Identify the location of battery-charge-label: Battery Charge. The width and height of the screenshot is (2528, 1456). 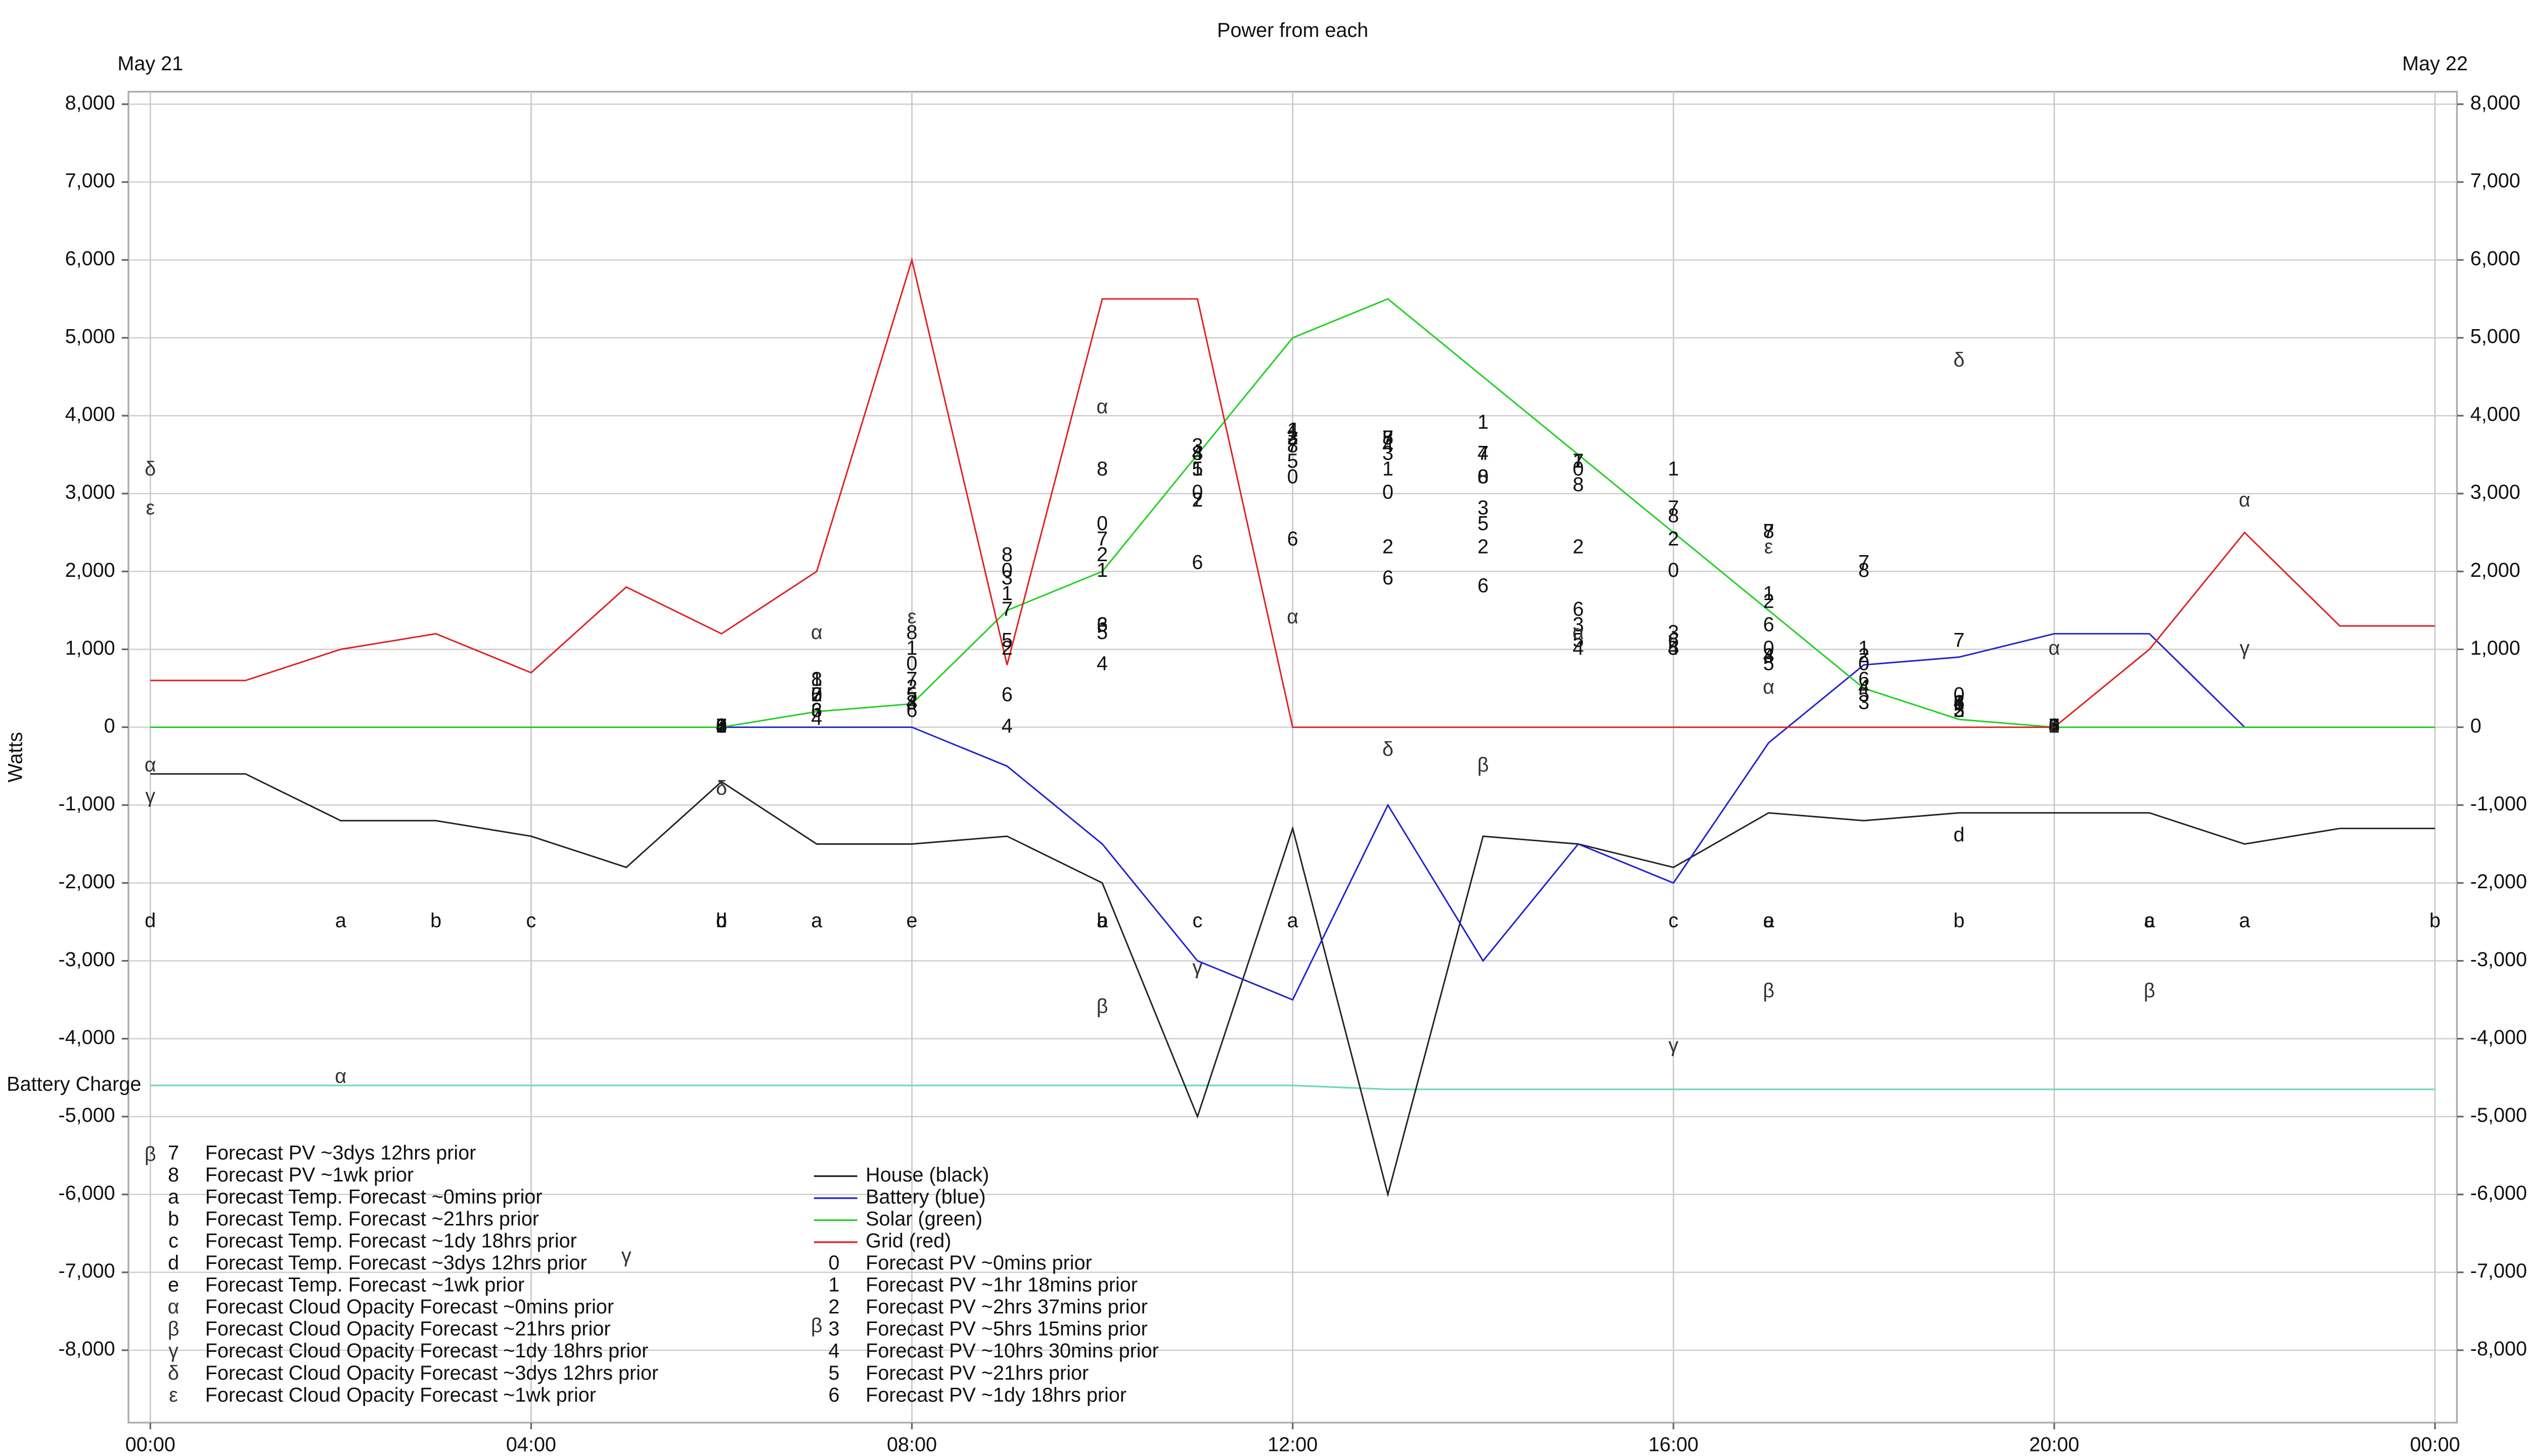
(74, 1084).